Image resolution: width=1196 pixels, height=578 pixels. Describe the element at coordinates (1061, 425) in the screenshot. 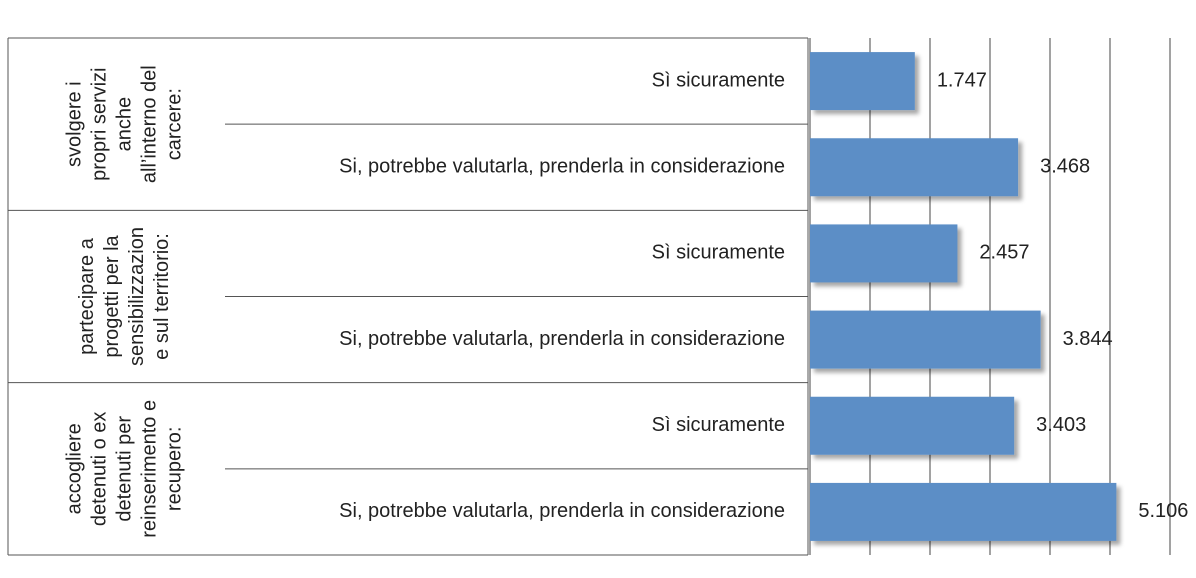

I see `value-label: 3.403` at that location.